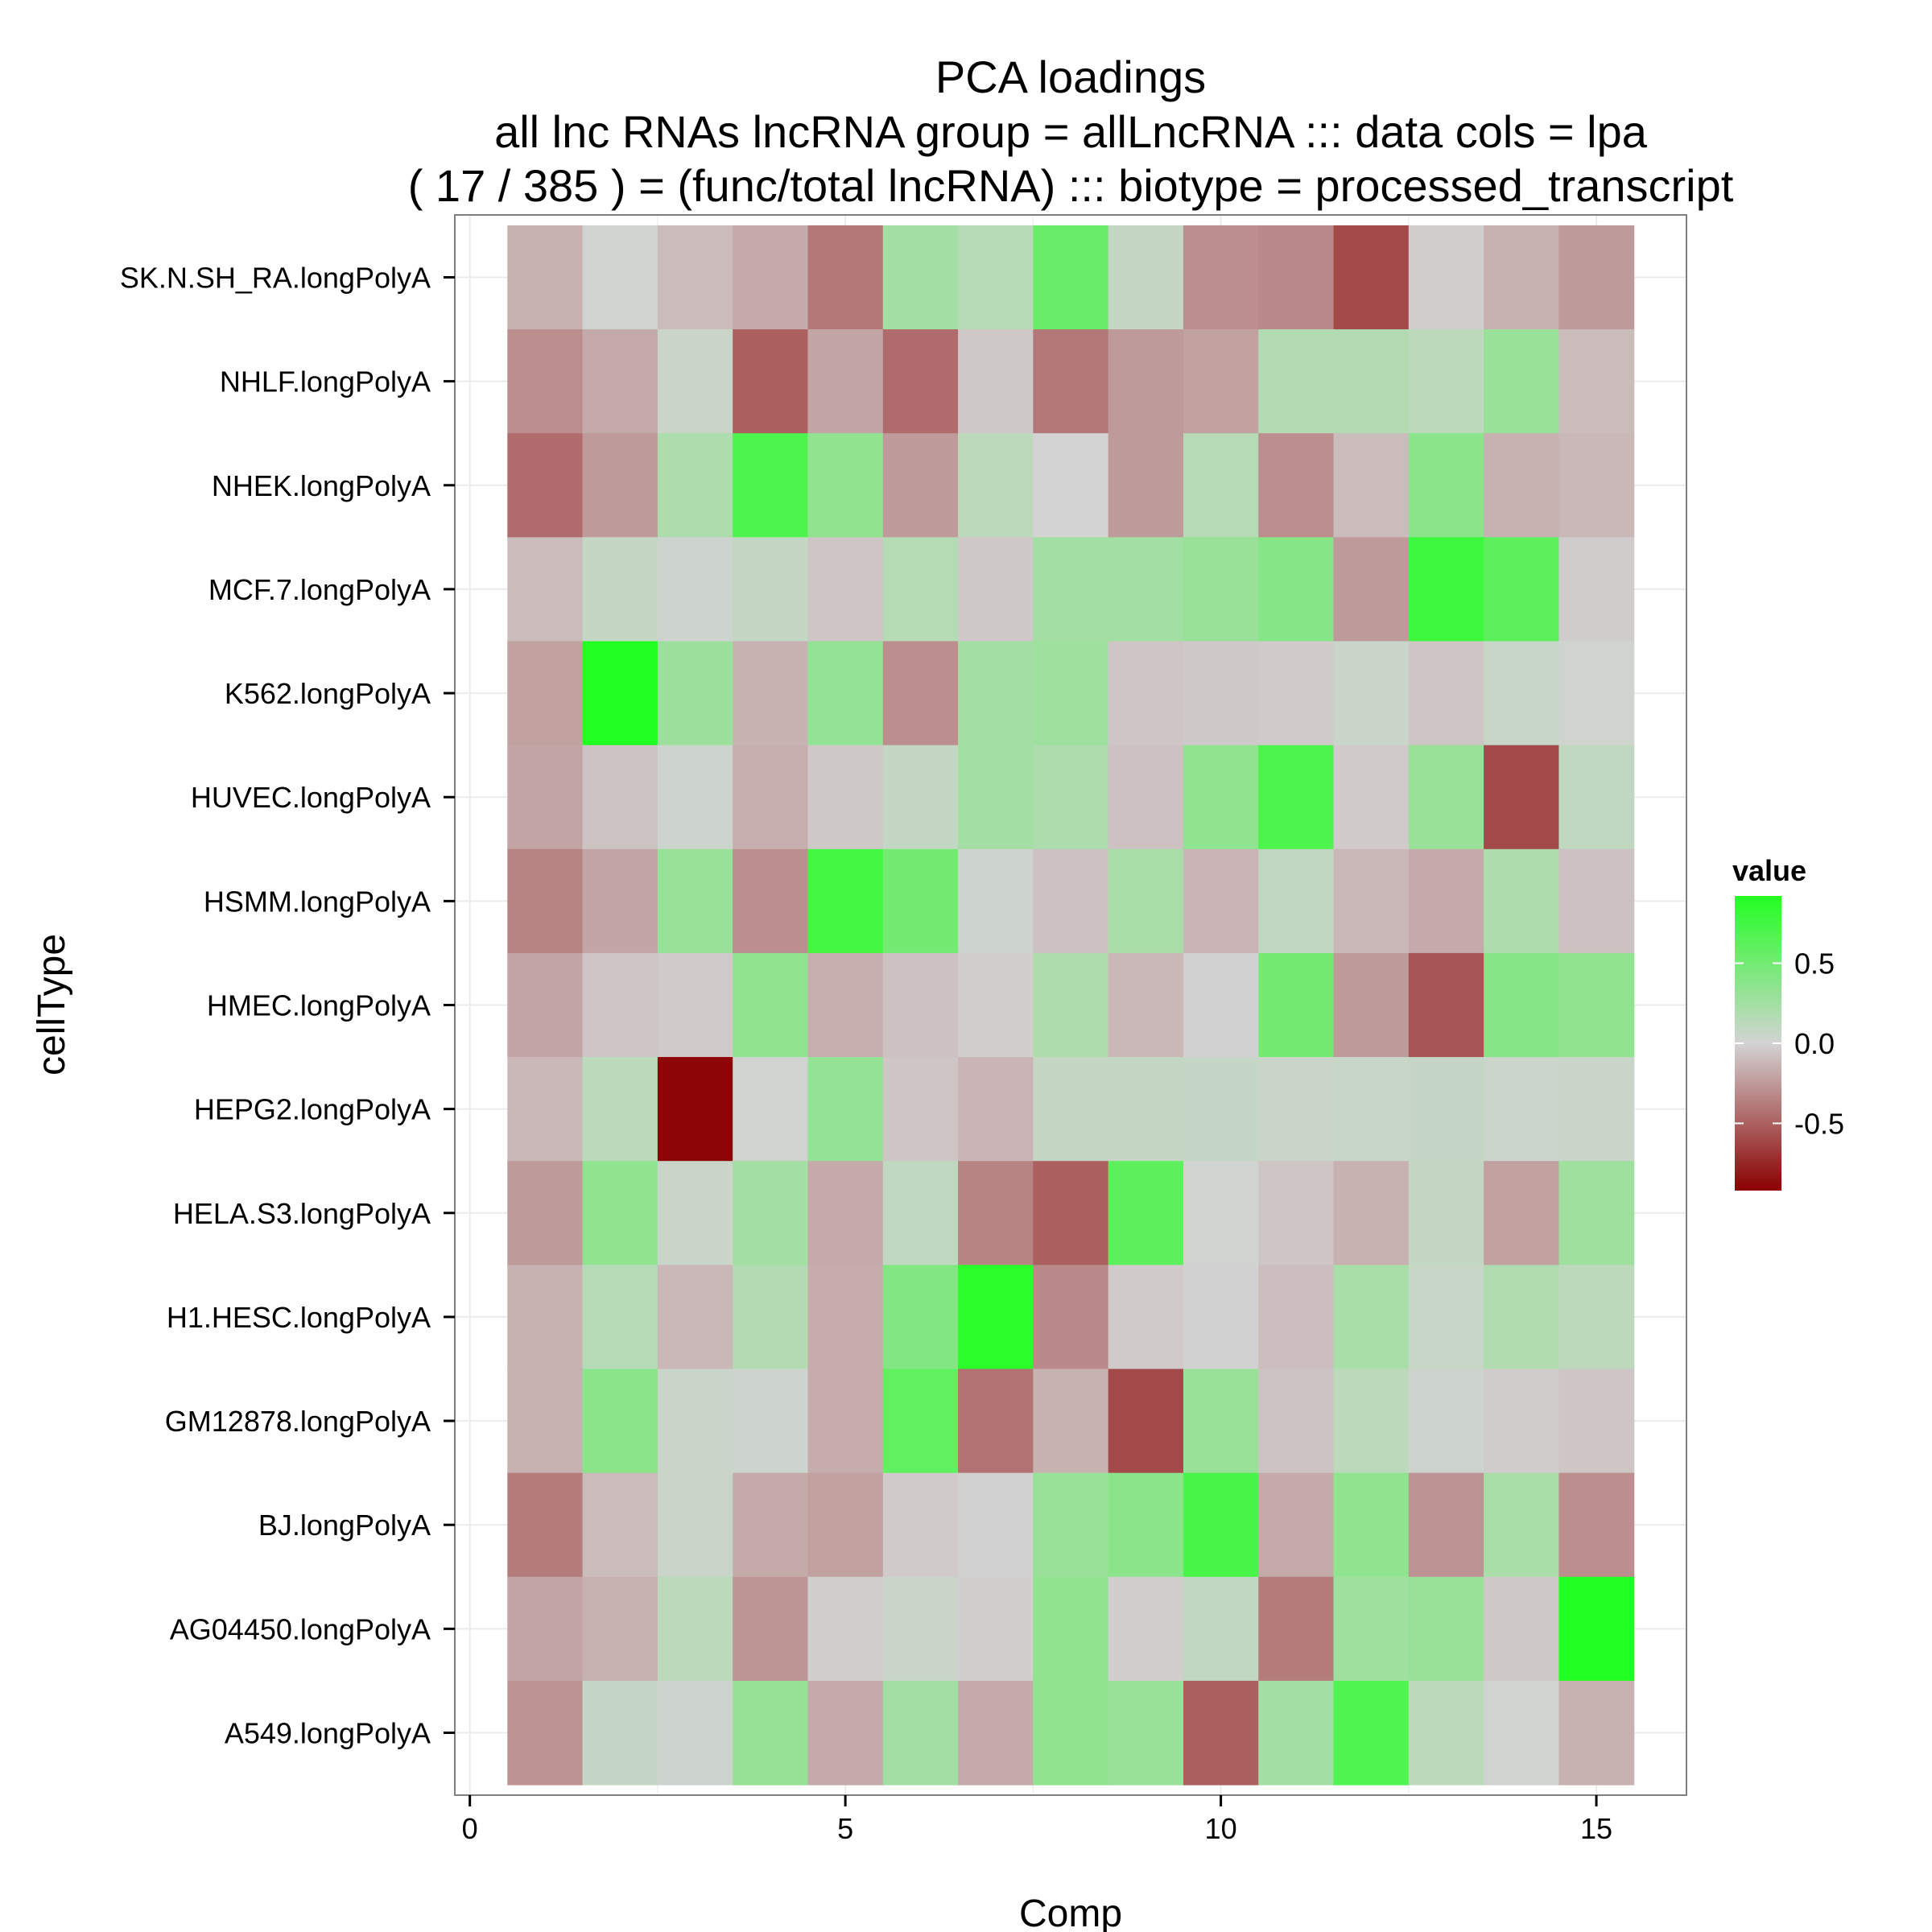 Image resolution: width=1932 pixels, height=1932 pixels. I want to click on y-tick-label: BJ.longPolyA, so click(344, 1525).